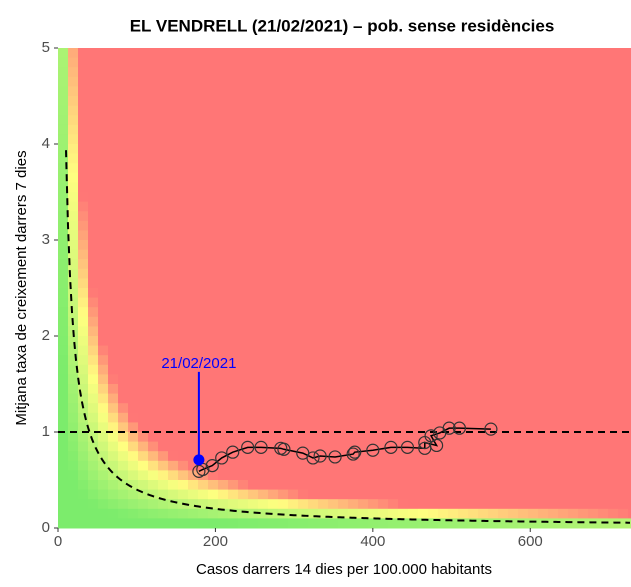  What do you see at coordinates (233, 452) in the screenshot?
I see `data-point` at bounding box center [233, 452].